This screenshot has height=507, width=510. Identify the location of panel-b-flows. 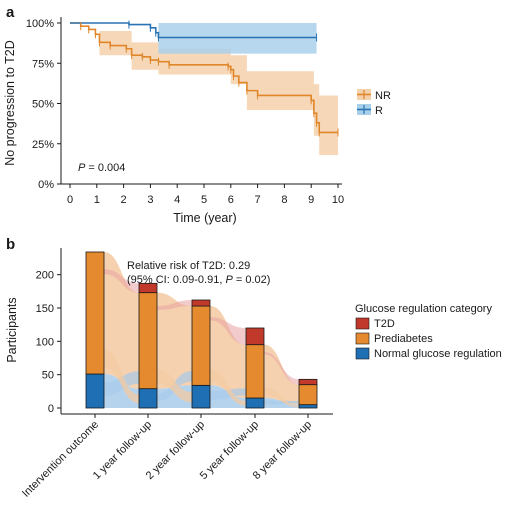
(201, 330).